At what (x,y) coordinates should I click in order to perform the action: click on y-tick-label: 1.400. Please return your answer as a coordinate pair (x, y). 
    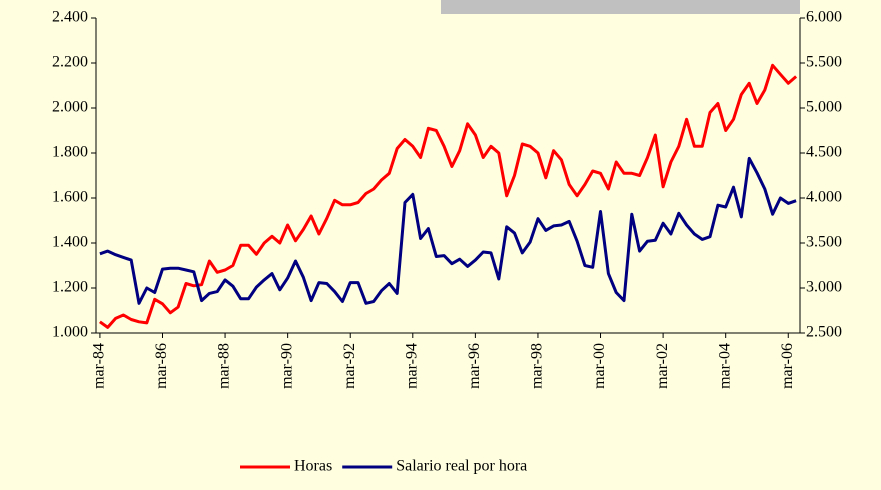
    Looking at the image, I should click on (70, 242).